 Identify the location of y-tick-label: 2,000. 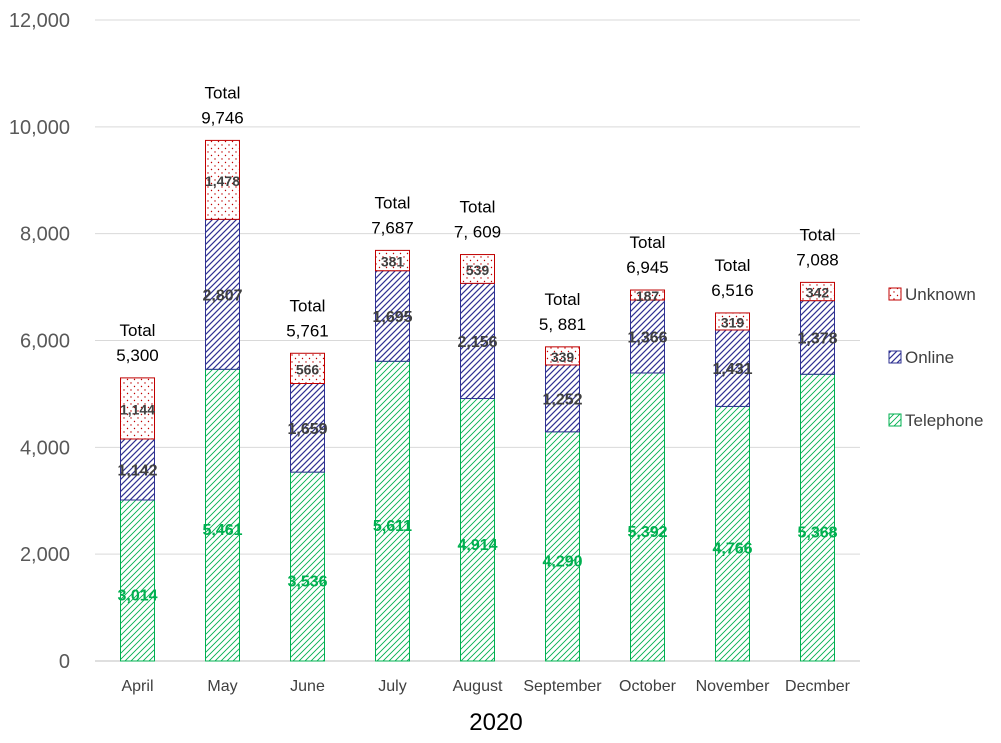
(45, 555).